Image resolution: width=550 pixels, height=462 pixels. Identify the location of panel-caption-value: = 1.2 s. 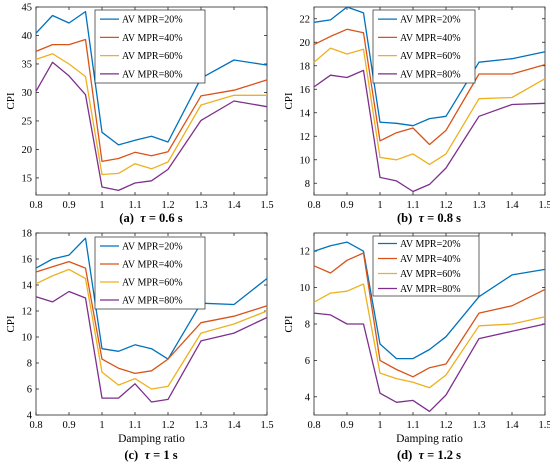
(442, 455).